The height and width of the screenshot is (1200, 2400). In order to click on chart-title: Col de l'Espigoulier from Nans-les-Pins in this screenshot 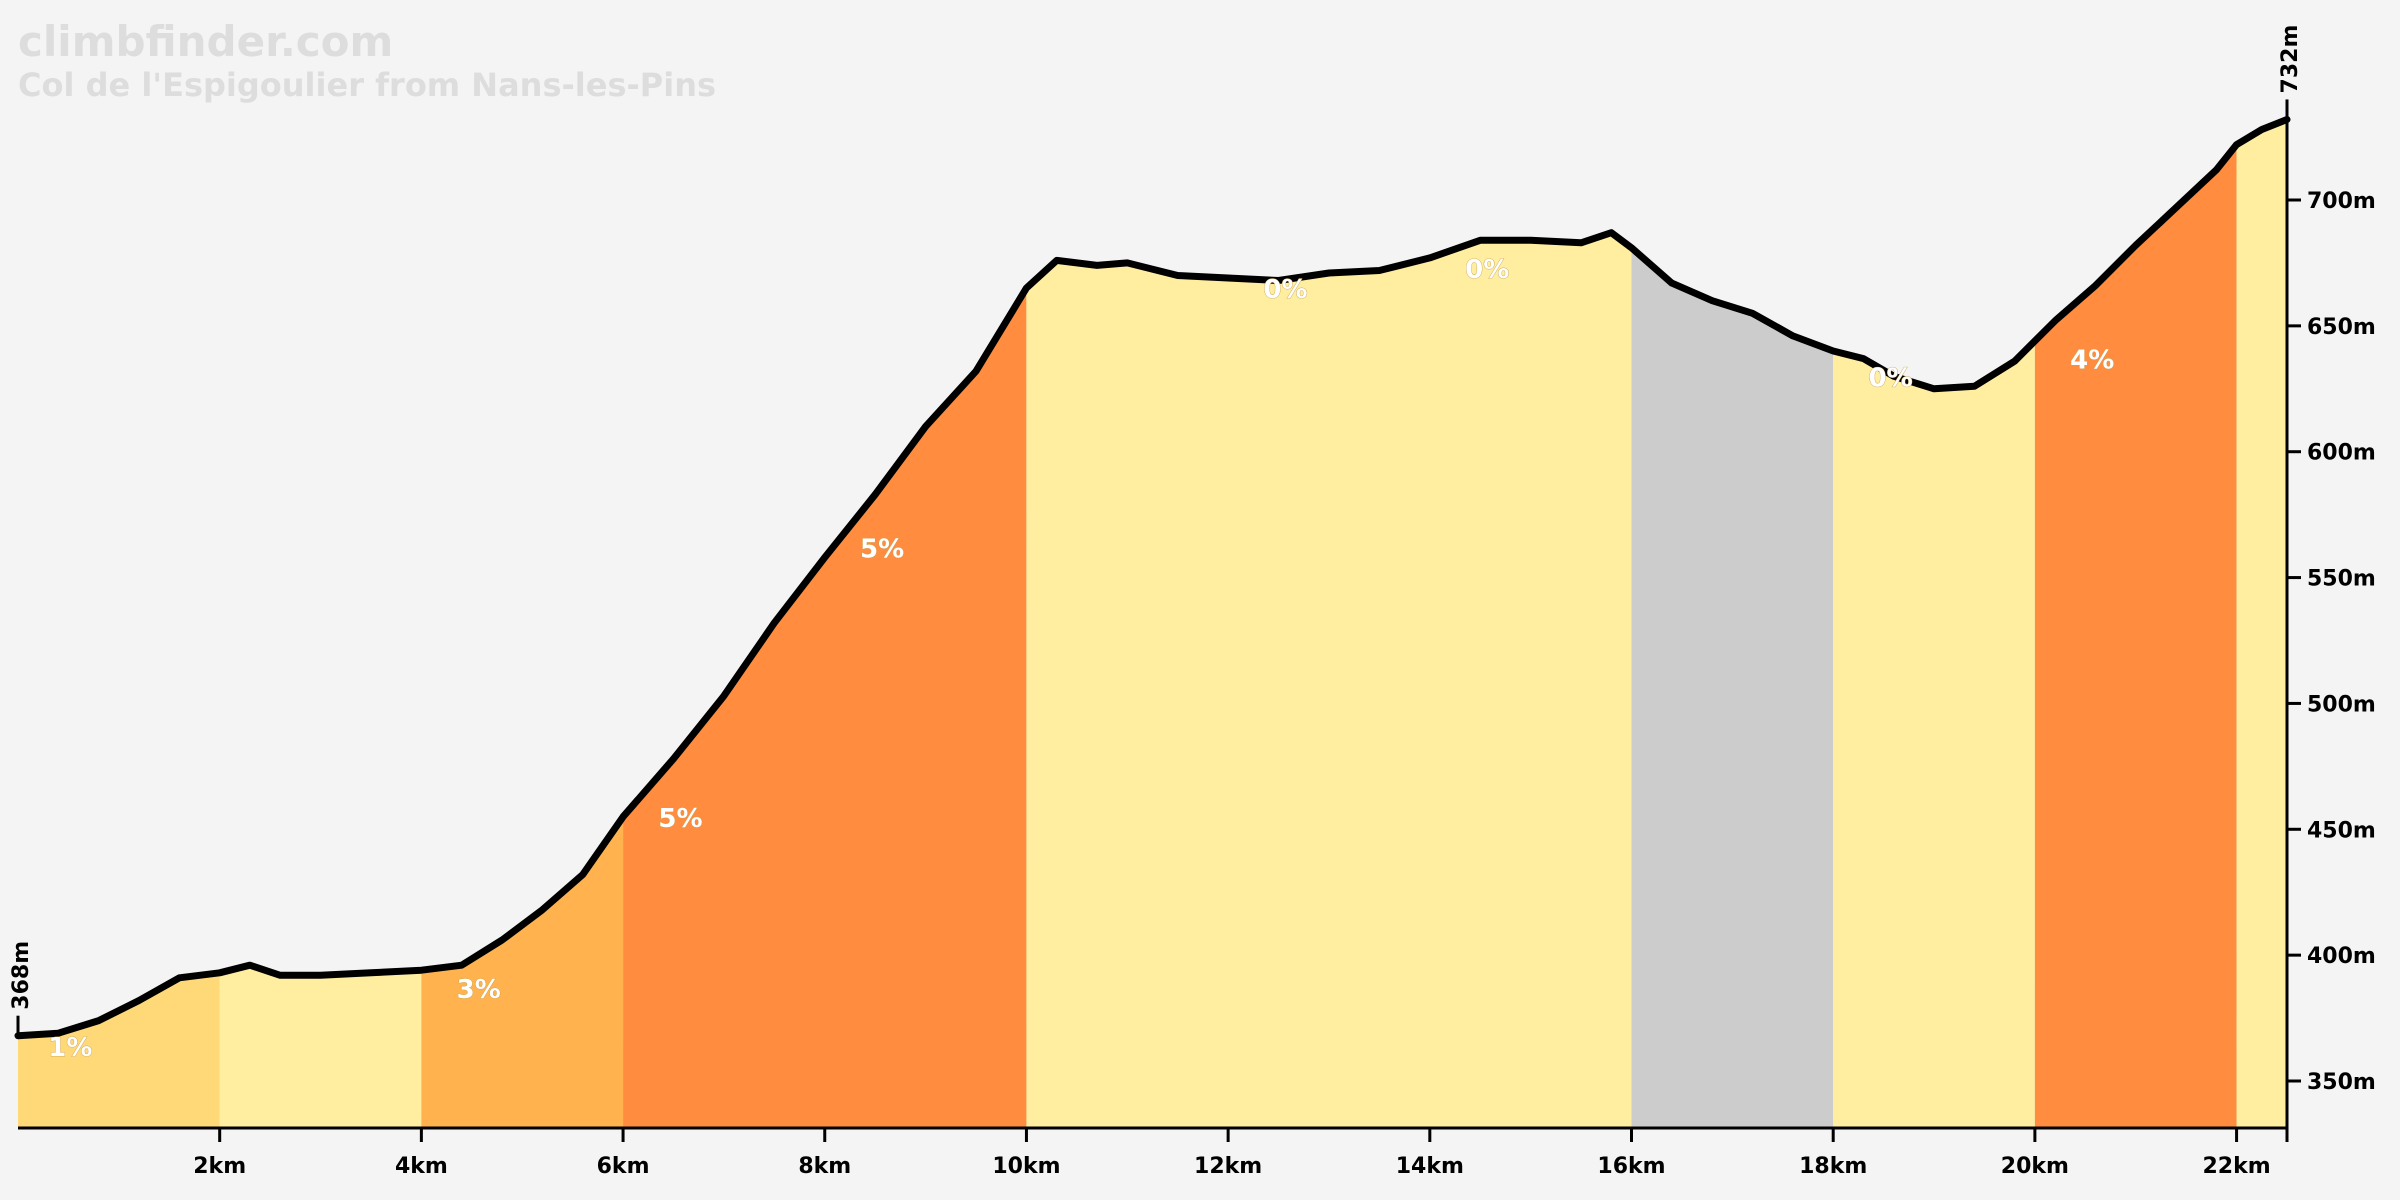, I will do `click(367, 85)`.